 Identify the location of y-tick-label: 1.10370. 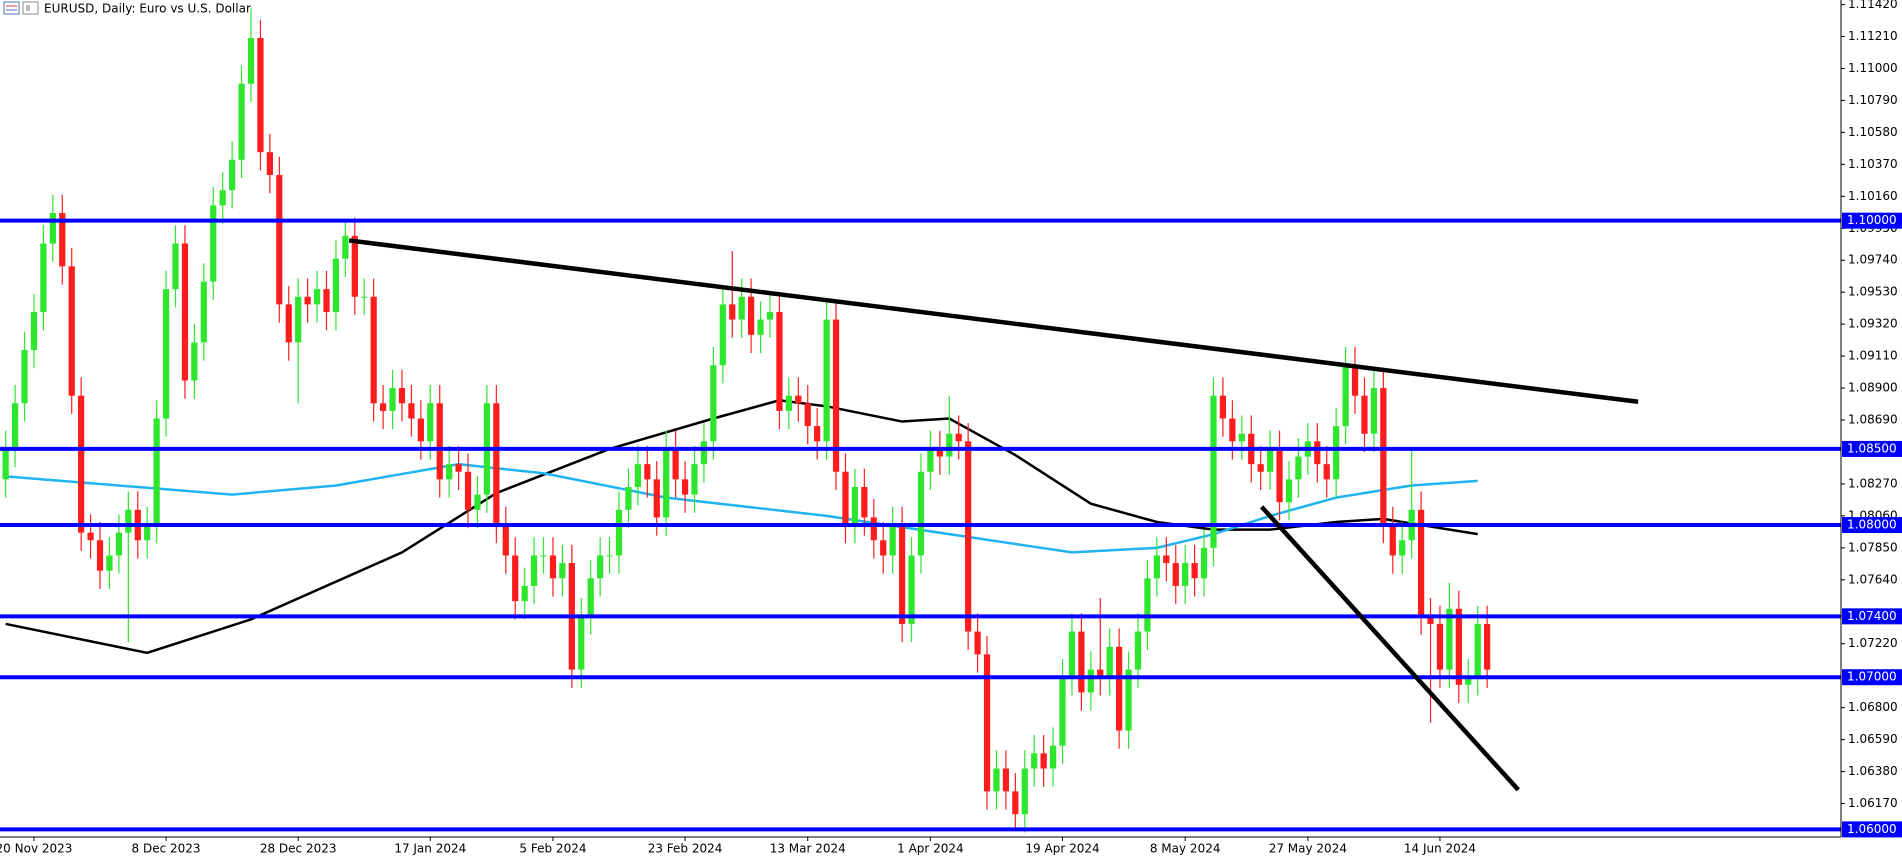
(1873, 164).